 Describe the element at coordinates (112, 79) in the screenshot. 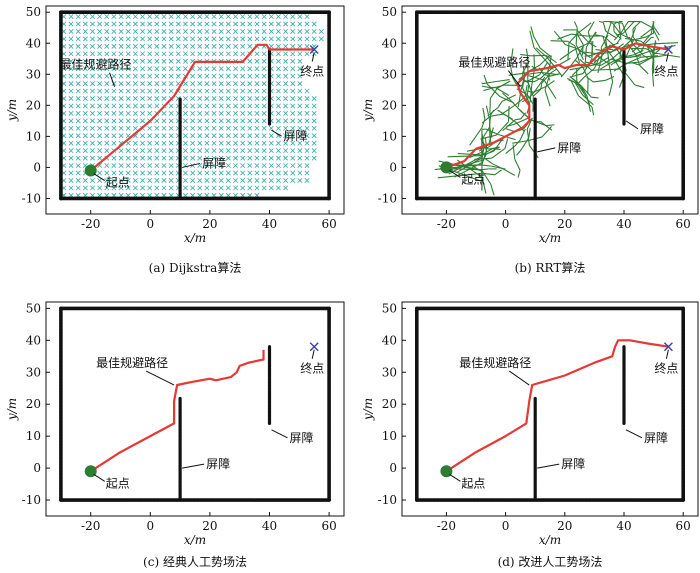

I see `path-leader-line` at that location.